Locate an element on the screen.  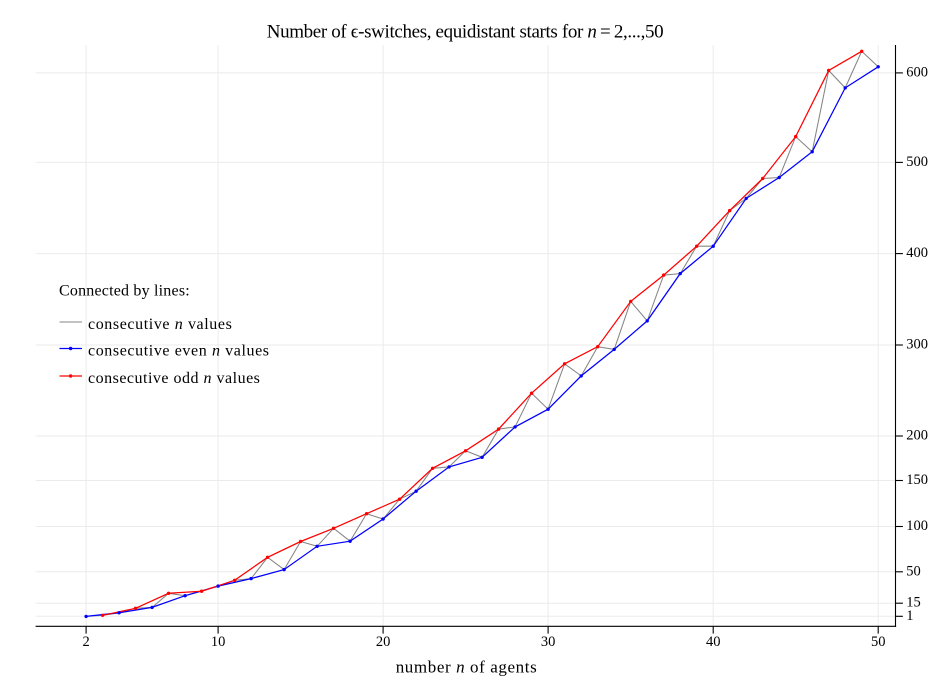
svg-text: 20 is located at coordinates (383, 642).